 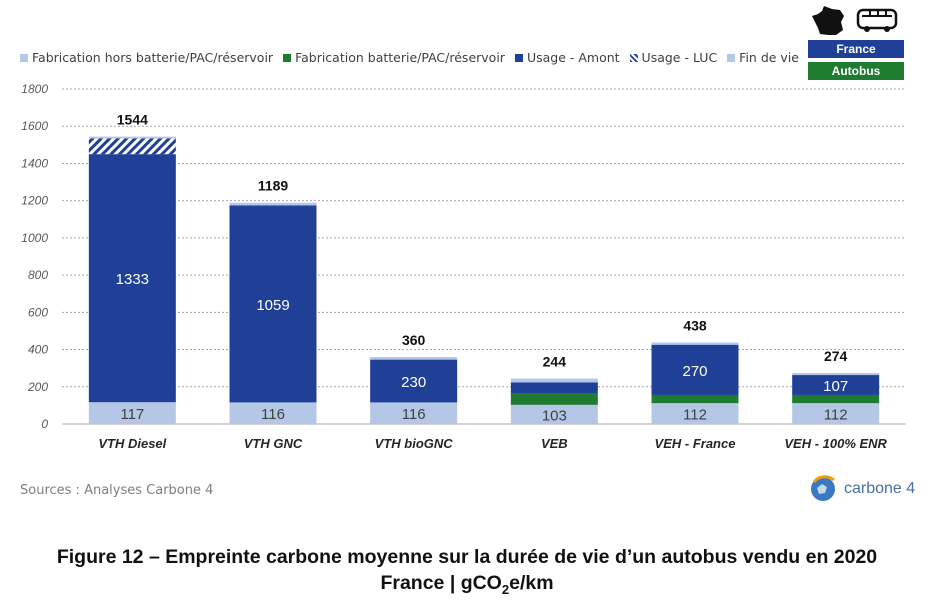 I want to click on legend-item: Fabrication hors batterie/PAC/réservoir, so click(x=146, y=57).